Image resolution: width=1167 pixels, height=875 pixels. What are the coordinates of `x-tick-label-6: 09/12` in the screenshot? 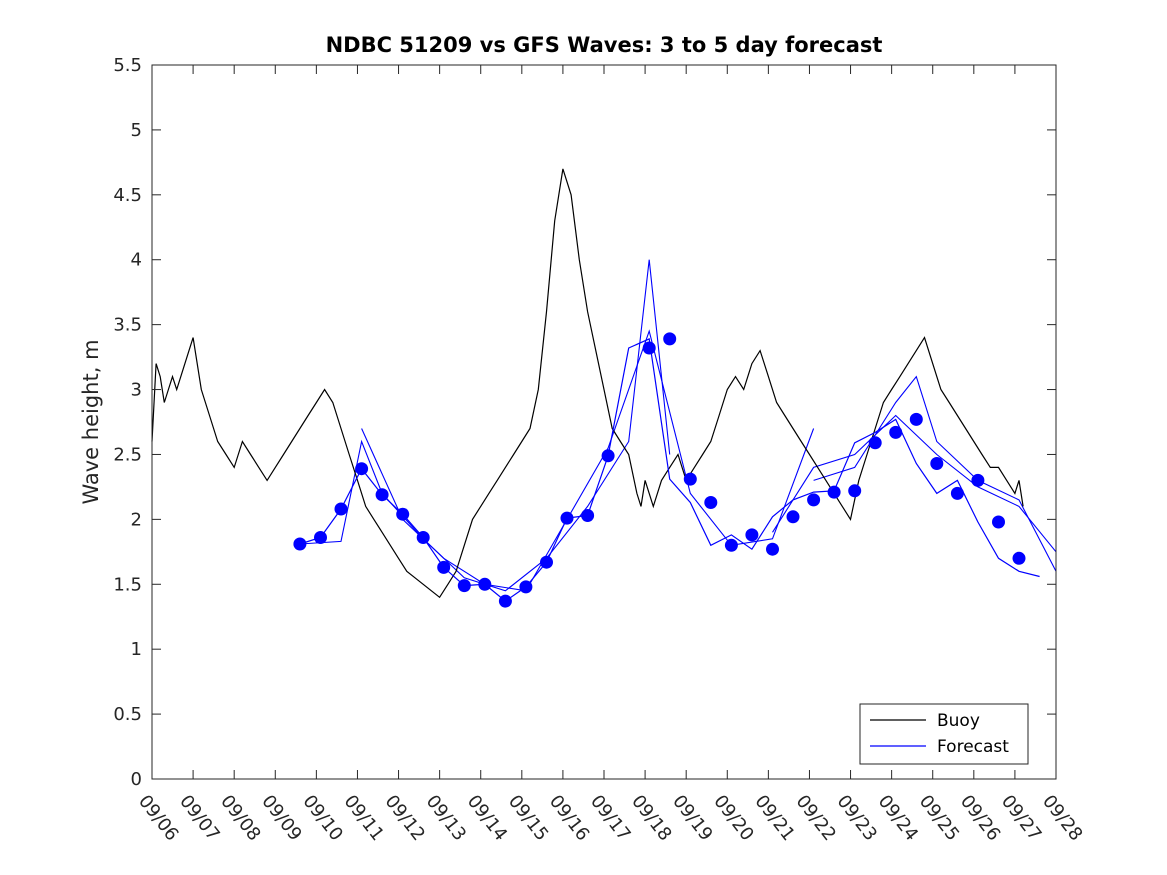 It's located at (405, 818).